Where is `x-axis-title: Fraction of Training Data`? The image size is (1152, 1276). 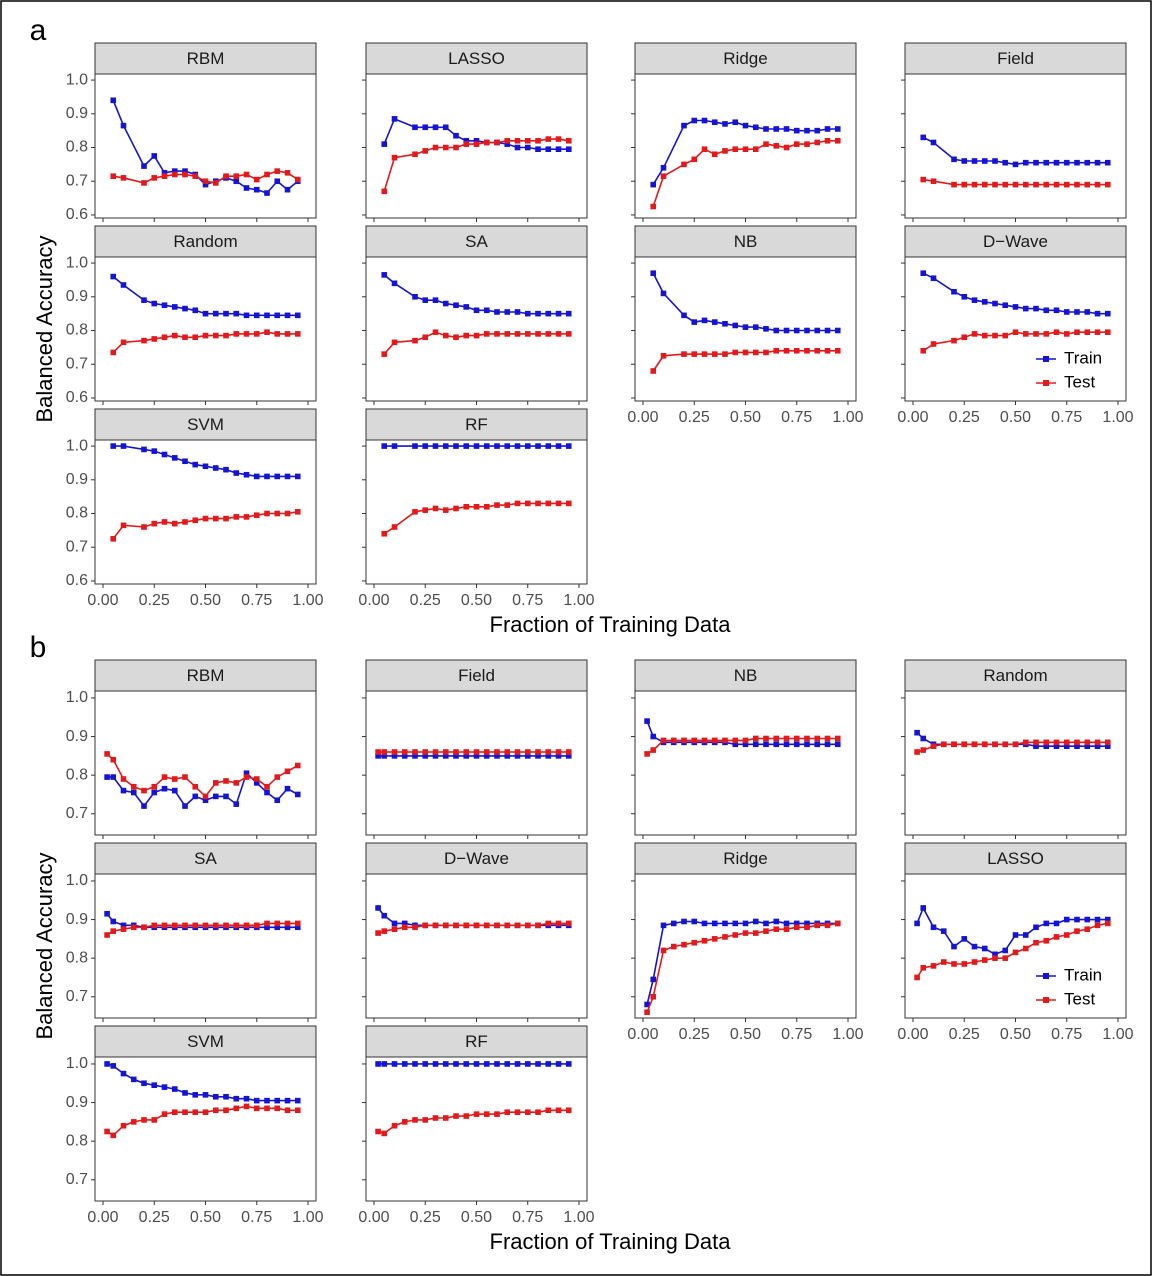
x-axis-title: Fraction of Training Data is located at coordinates (611, 624).